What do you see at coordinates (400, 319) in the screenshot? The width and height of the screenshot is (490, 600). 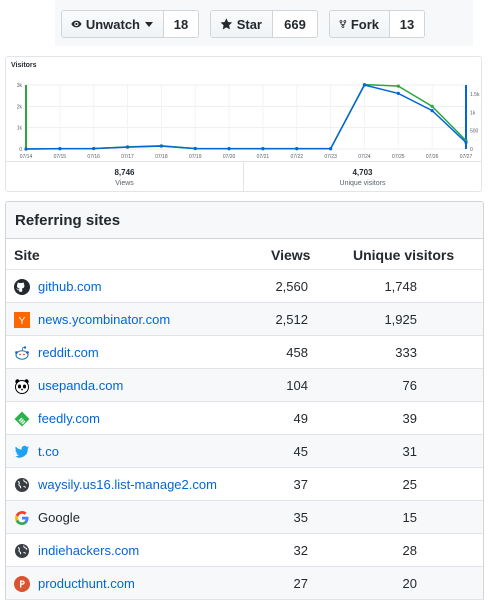 I see `unique-visitors-cell: 1,925` at bounding box center [400, 319].